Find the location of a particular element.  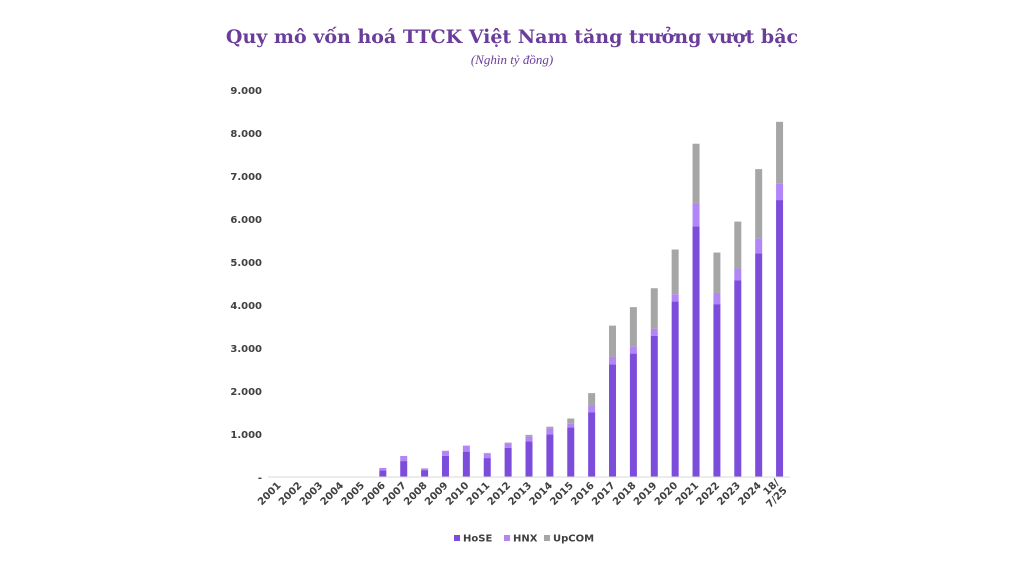

y-tick-label: 4.000 is located at coordinates (246, 306).